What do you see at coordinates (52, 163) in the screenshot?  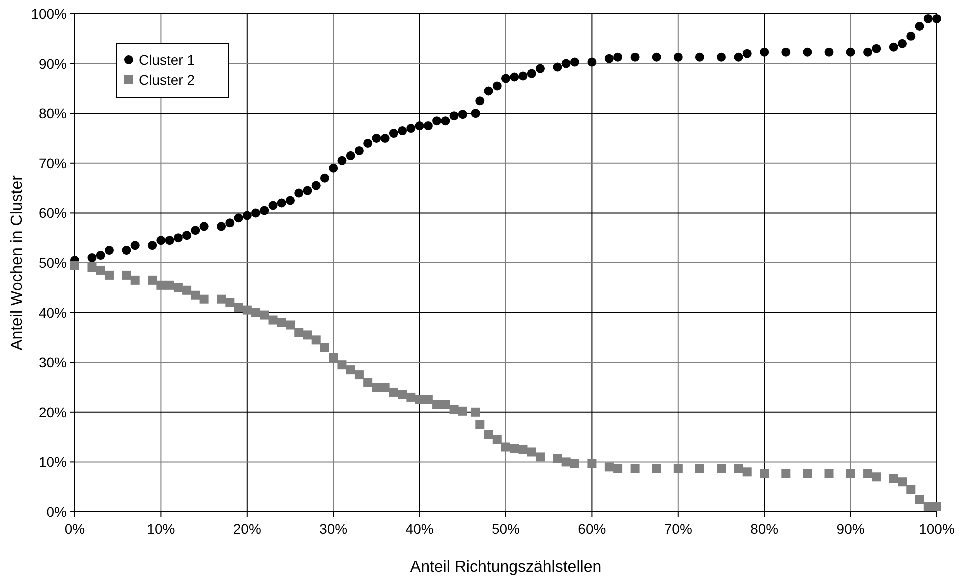 I see `y-tick-label: 70%` at bounding box center [52, 163].